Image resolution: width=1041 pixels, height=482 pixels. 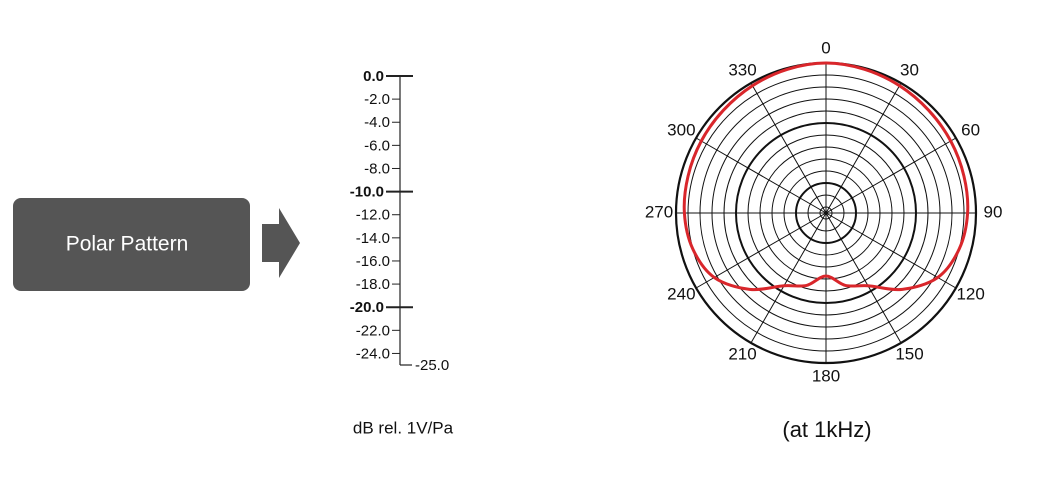 What do you see at coordinates (281, 243) in the screenshot?
I see `arrow` at bounding box center [281, 243].